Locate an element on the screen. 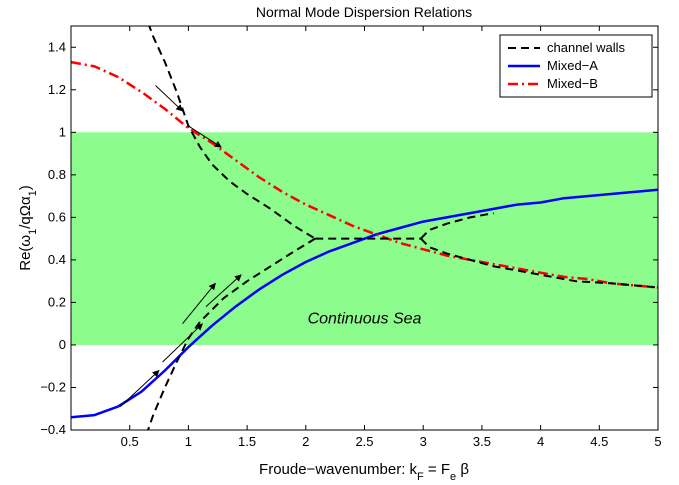 Image resolution: width=679 pixels, height=485 pixels. y-tick-label: 1.2 is located at coordinates (57, 89).